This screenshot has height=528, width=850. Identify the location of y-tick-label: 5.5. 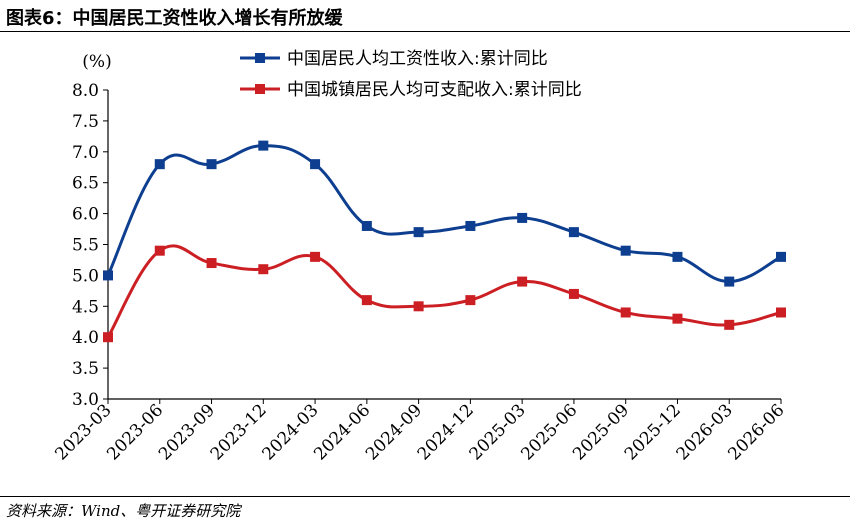
(85, 246).